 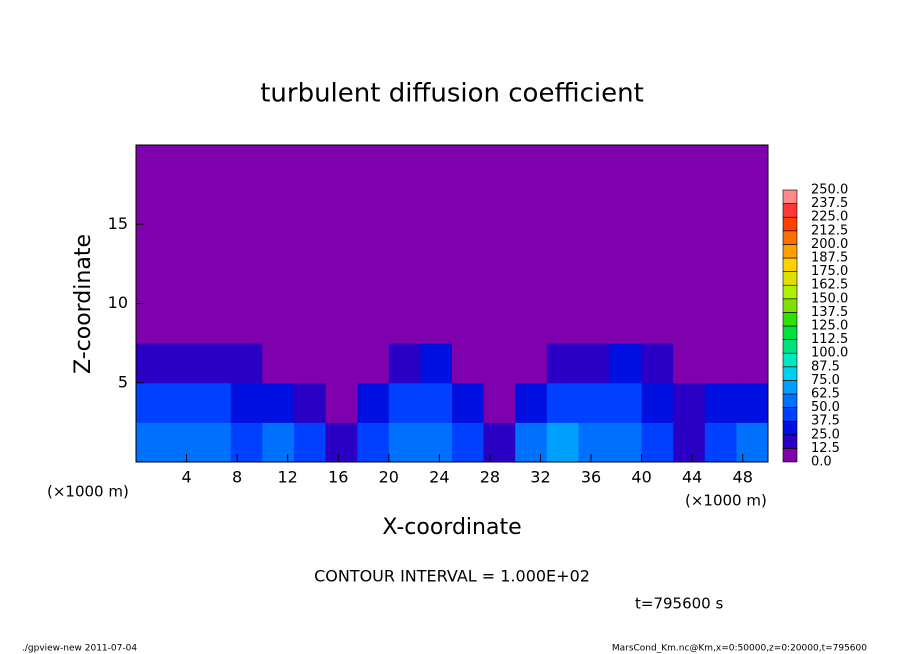 I want to click on x-tick-label: 8, so click(x=237, y=477).